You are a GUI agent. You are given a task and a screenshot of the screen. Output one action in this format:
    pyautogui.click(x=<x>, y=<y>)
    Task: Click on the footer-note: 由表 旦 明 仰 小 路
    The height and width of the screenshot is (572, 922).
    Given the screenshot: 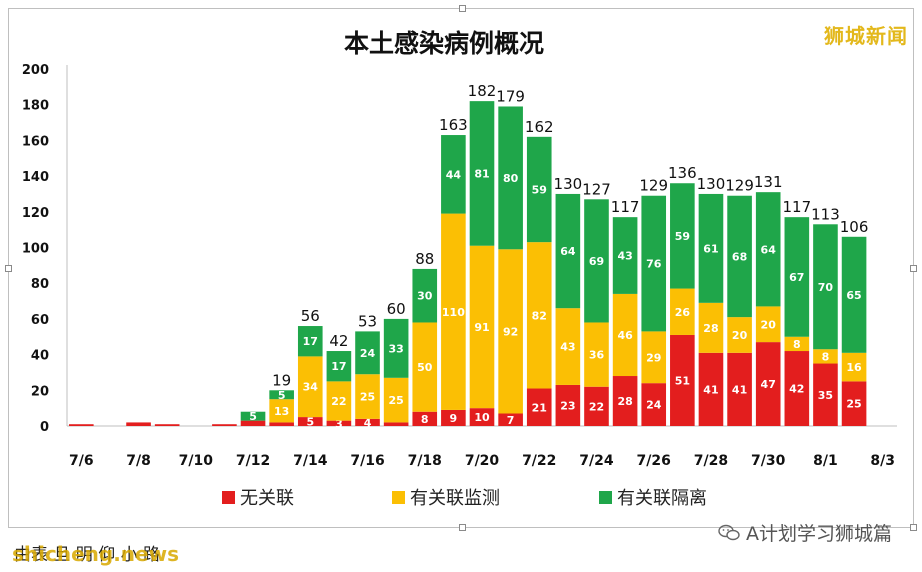 What is the action you would take?
    pyautogui.click(x=87, y=555)
    